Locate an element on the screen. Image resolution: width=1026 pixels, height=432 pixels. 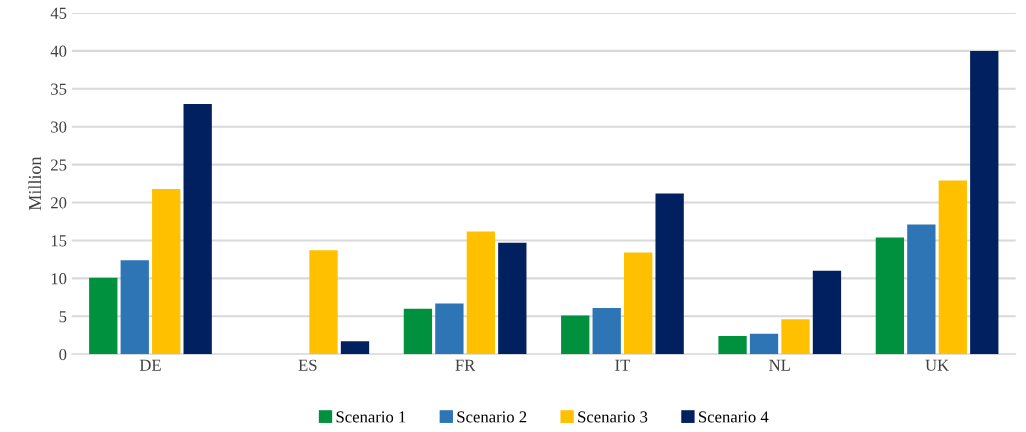
legend-label: Scenario 3 is located at coordinates (613, 417).